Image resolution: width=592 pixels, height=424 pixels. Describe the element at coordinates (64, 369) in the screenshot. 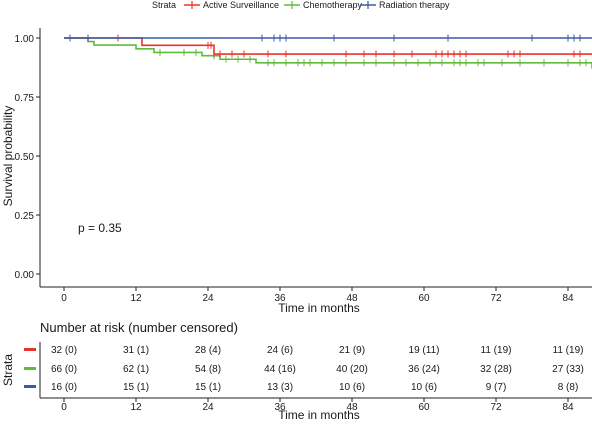

I see `risk-table-cell: 66 (0)` at that location.